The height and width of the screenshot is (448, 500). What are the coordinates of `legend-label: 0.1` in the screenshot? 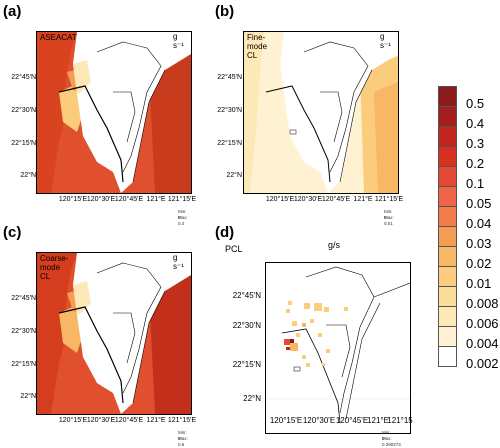 It's located at (475, 183).